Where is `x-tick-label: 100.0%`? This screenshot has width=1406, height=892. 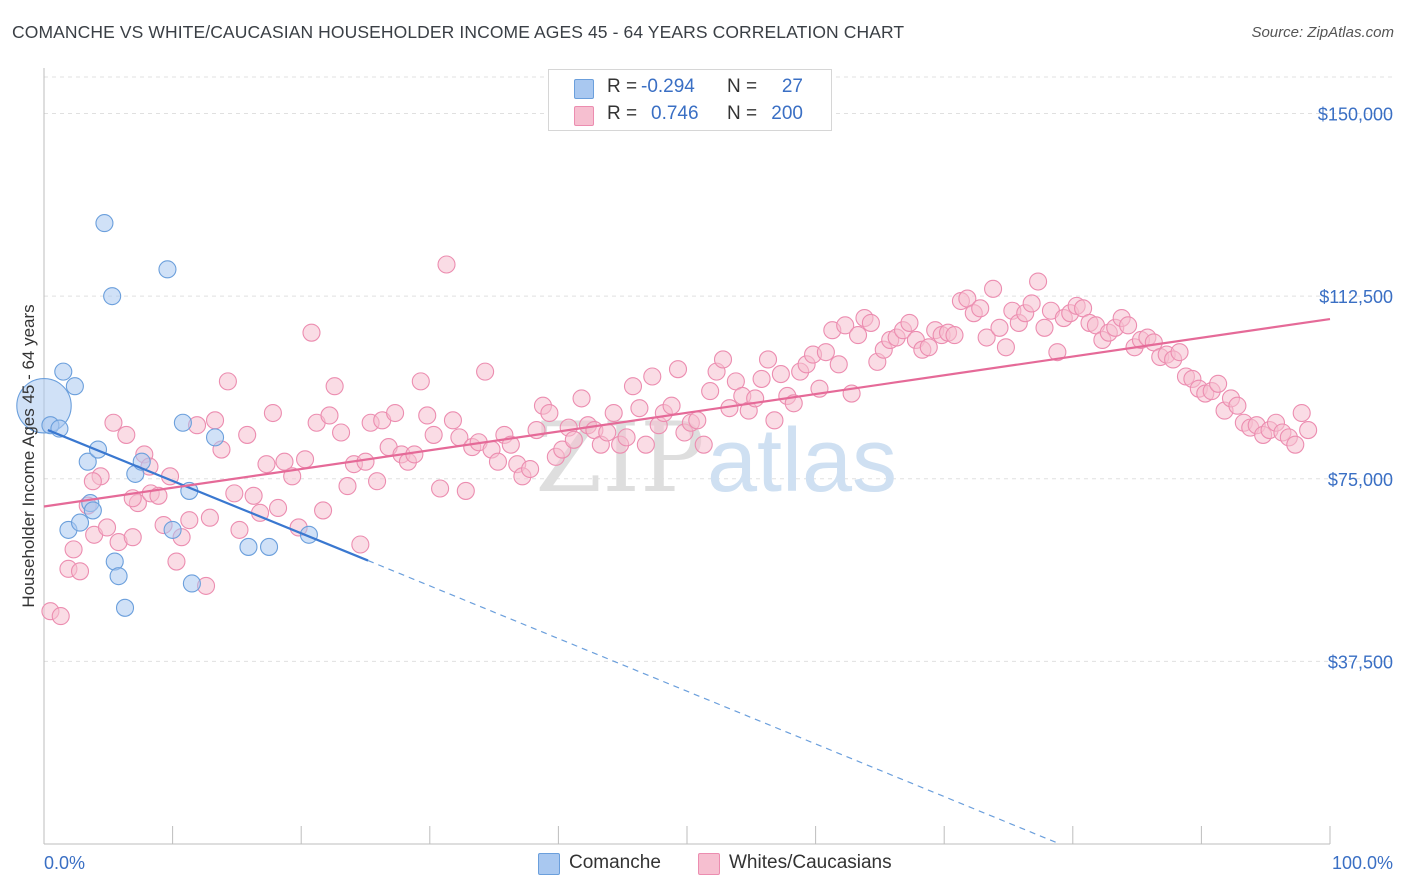 x-tick-label: 100.0% is located at coordinates (1362, 863).